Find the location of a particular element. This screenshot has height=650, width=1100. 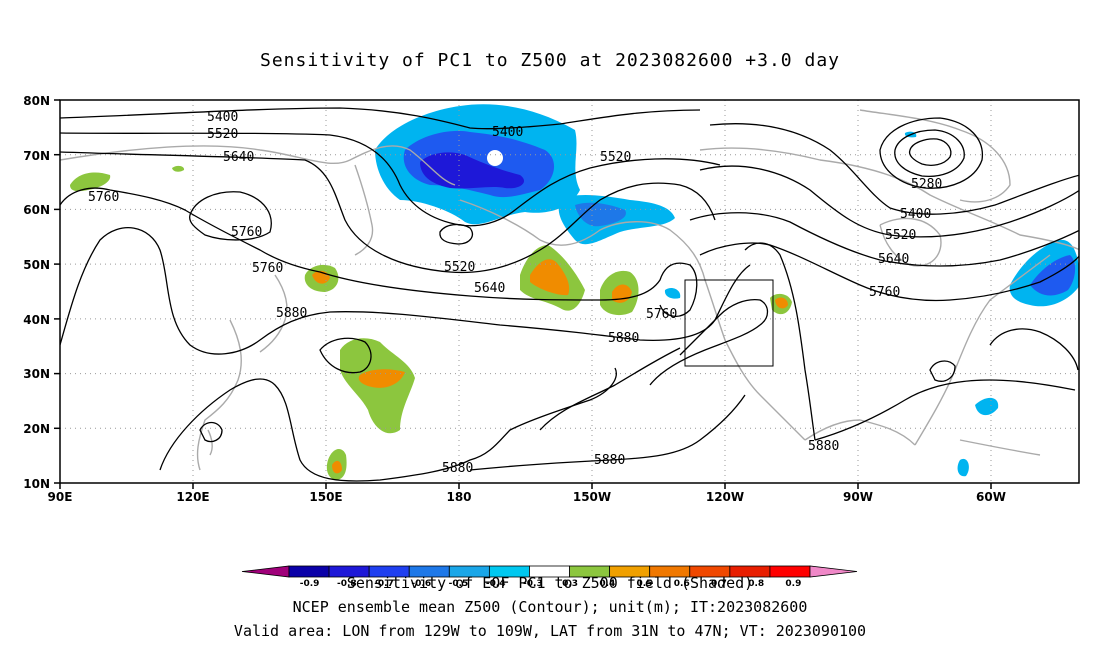

pos-region-6-core is located at coordinates (781, 303).